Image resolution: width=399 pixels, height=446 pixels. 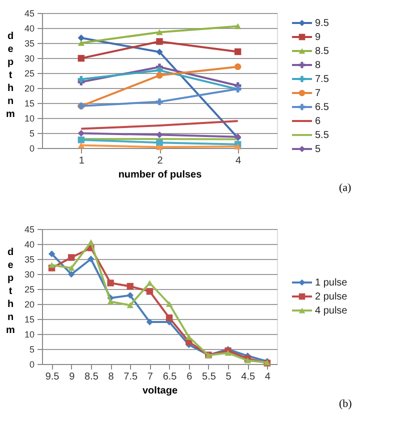 I want to click on x-tick-label: 5.5, so click(x=209, y=377).